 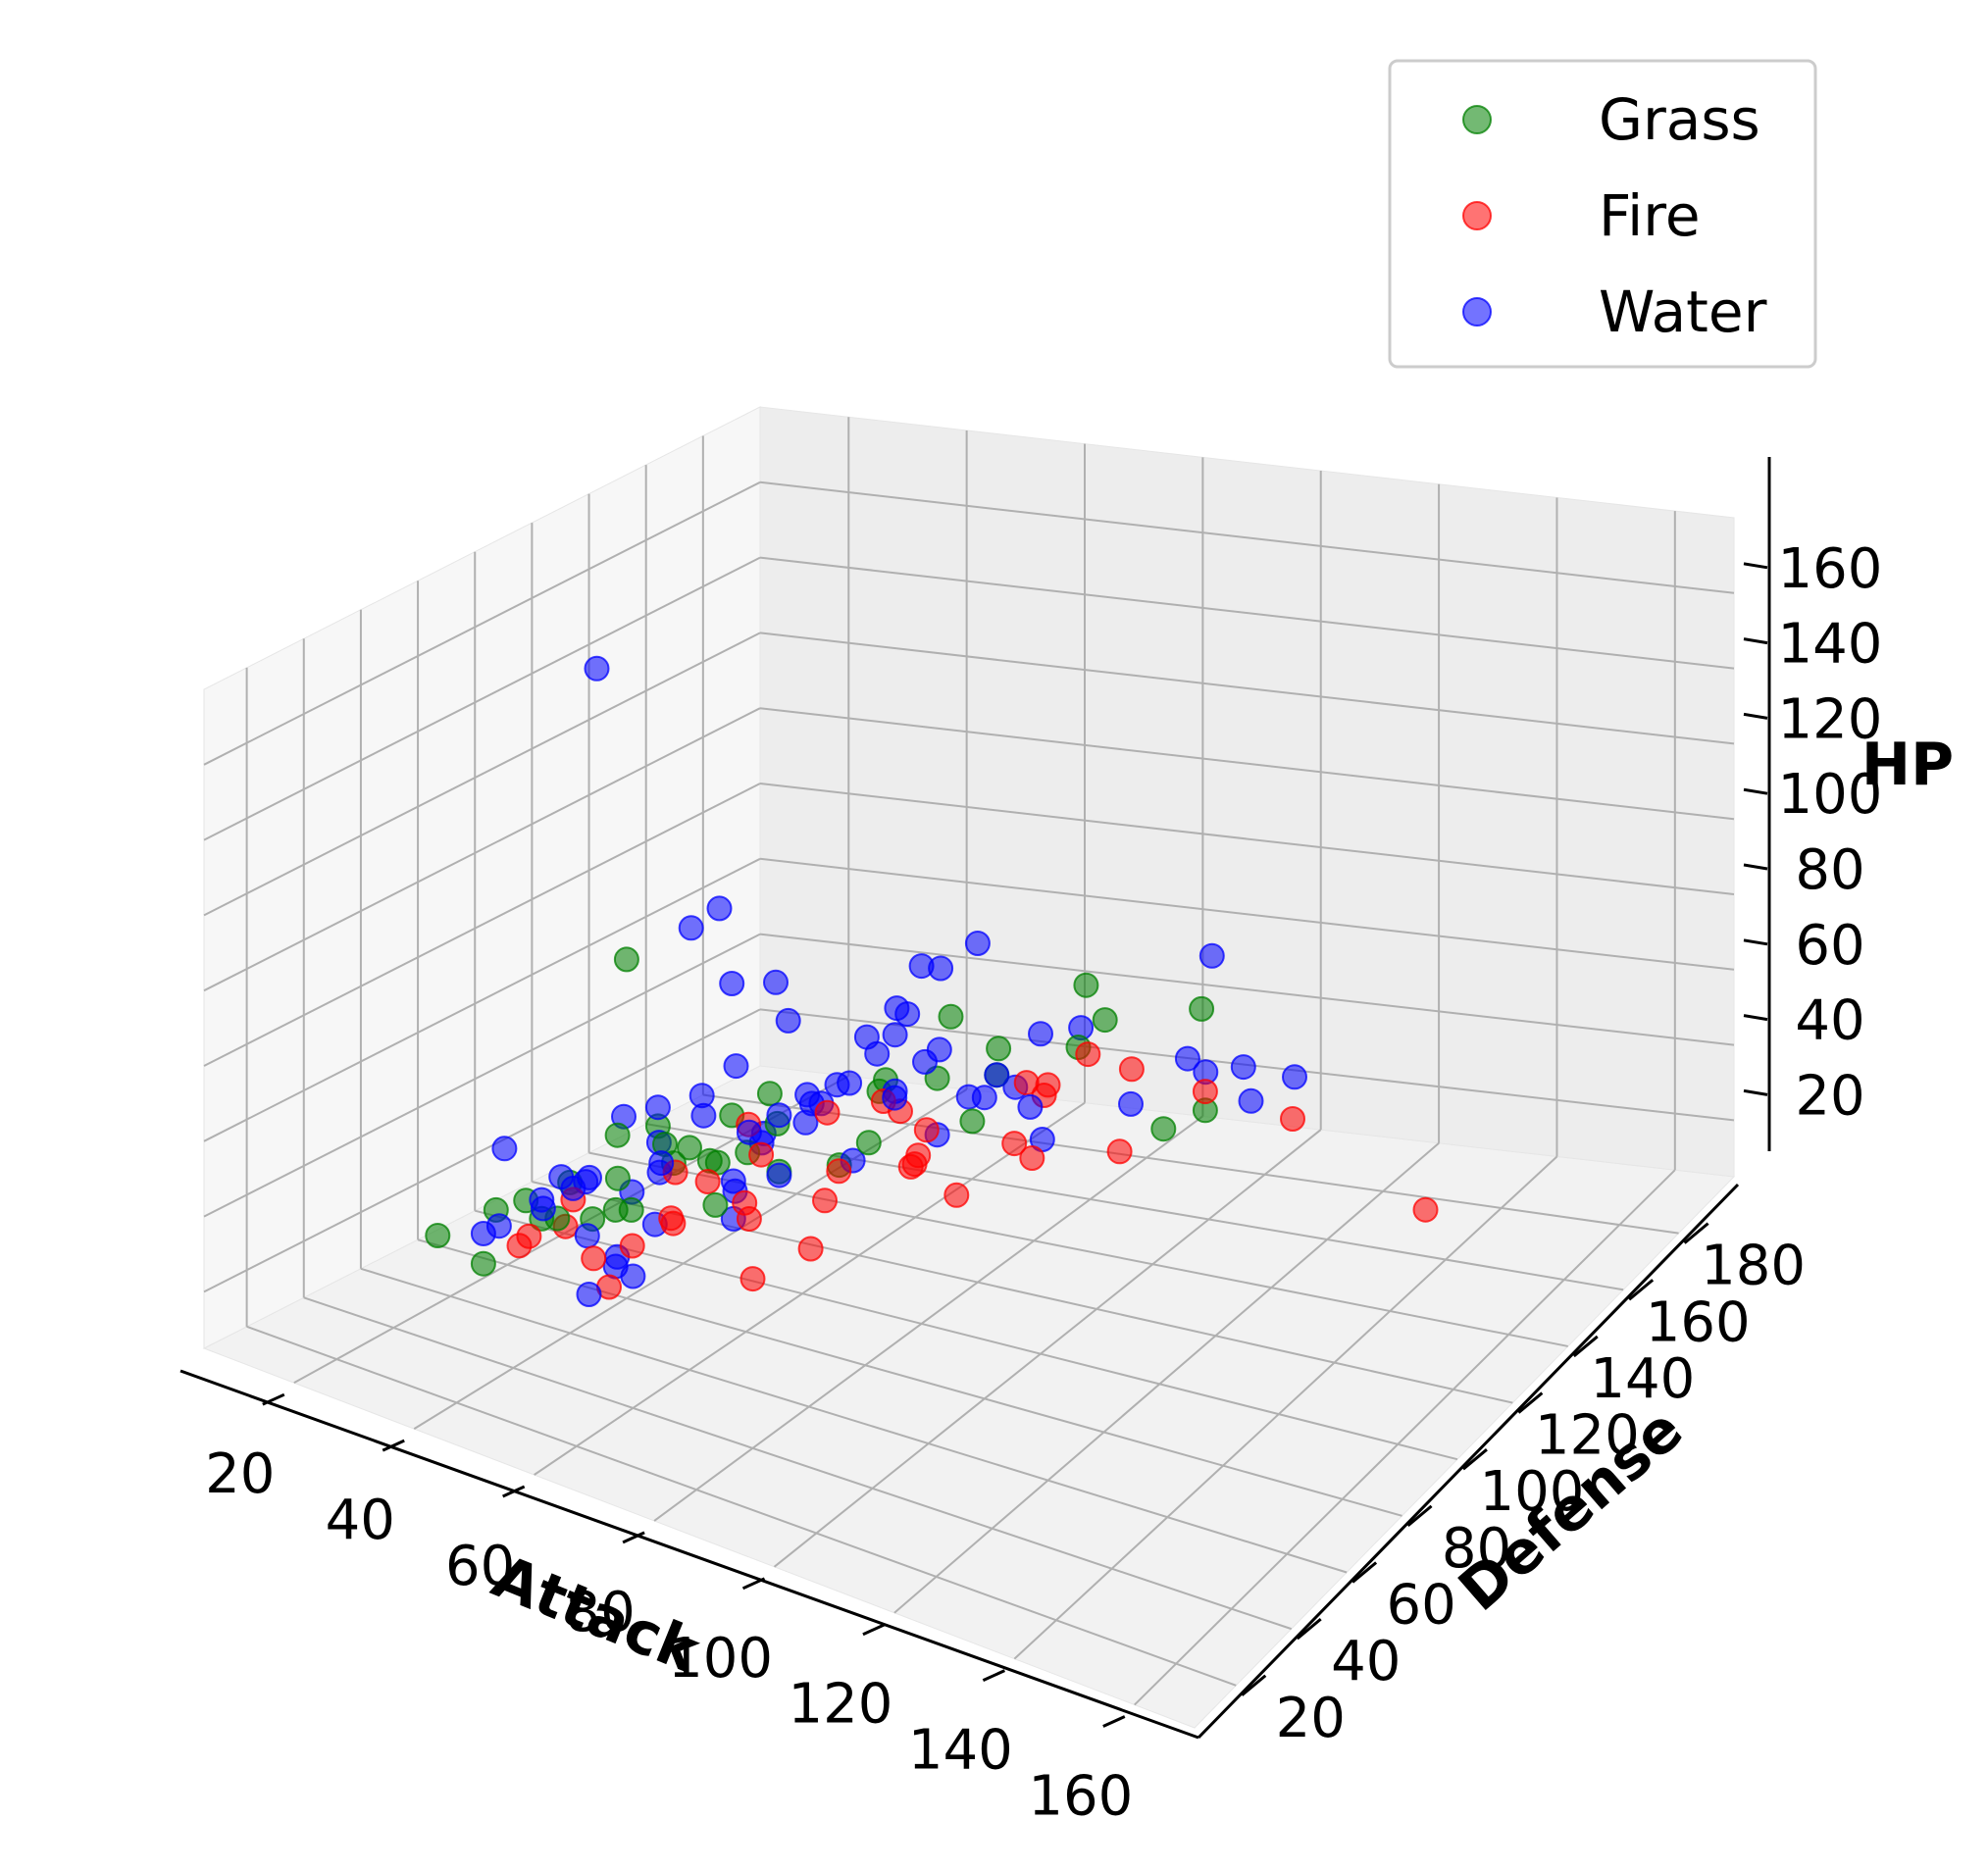 I want to click on legend-frame, so click(x=1602, y=214).